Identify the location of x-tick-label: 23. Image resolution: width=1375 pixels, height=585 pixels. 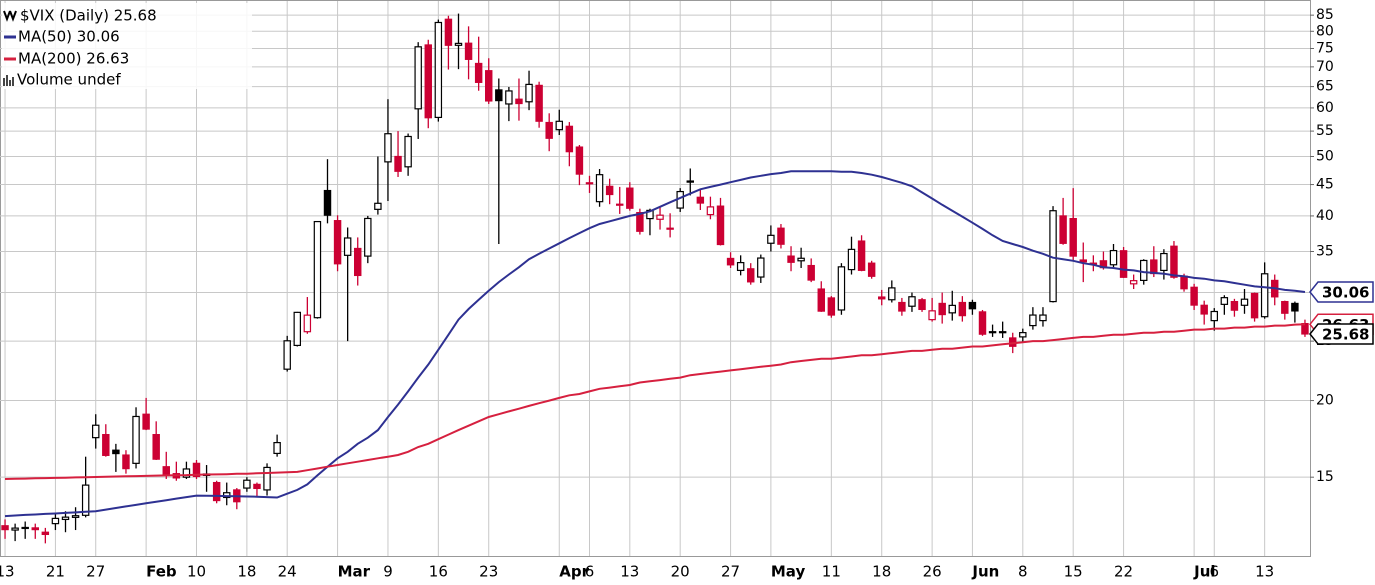
(488, 572).